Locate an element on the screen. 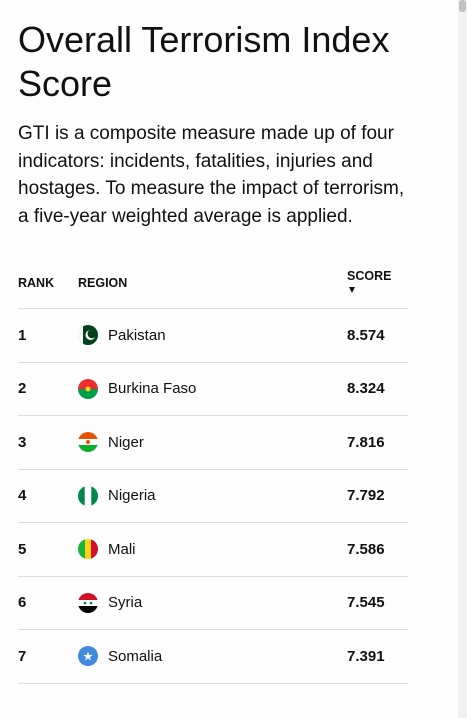 Image resolution: width=467 pixels, height=718 pixels. region-name: Syria is located at coordinates (125, 603).